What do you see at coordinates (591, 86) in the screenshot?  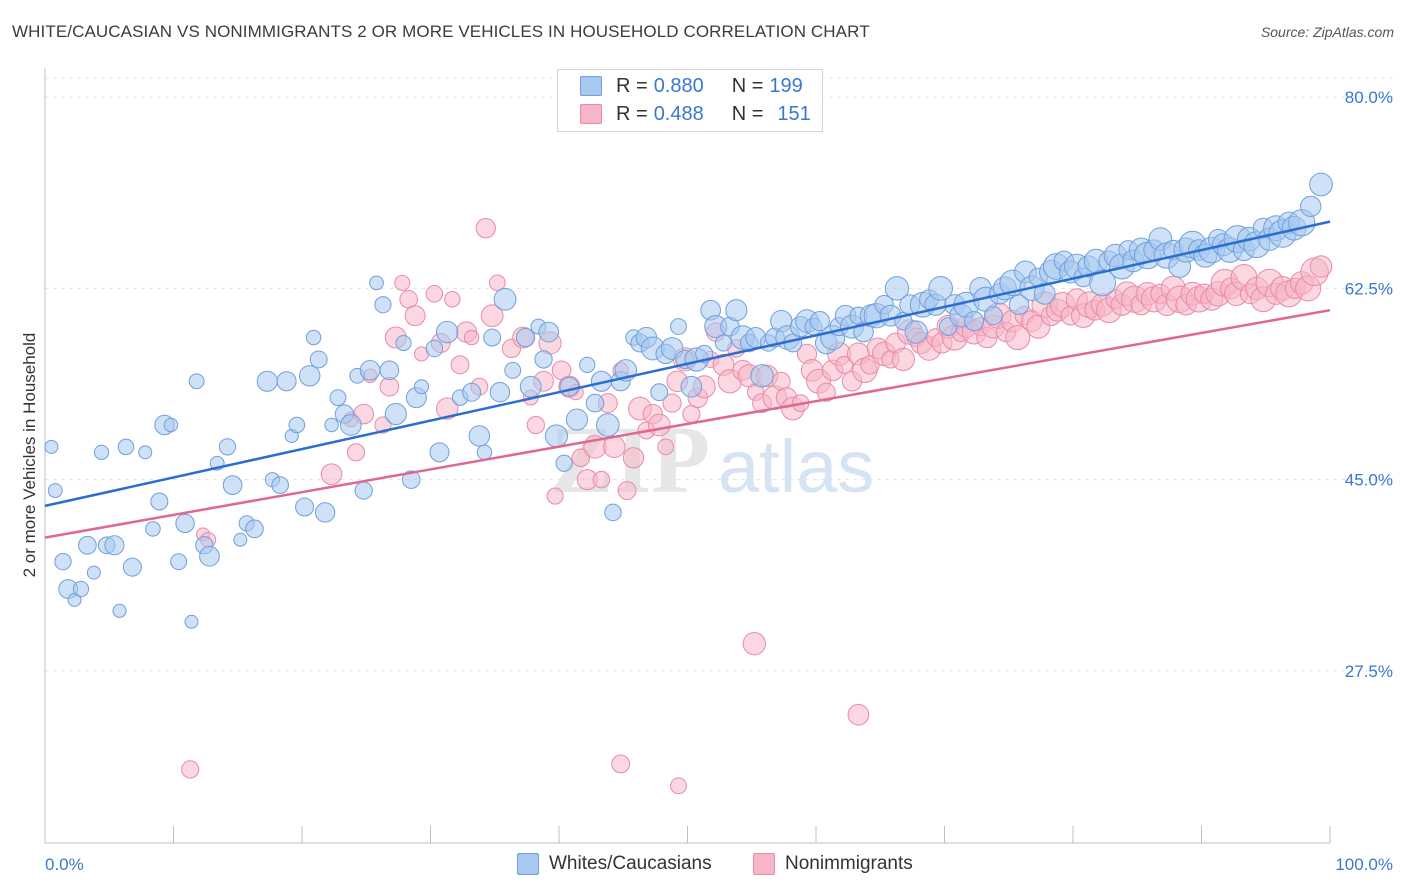 I see `legend-swatch-blue` at bounding box center [591, 86].